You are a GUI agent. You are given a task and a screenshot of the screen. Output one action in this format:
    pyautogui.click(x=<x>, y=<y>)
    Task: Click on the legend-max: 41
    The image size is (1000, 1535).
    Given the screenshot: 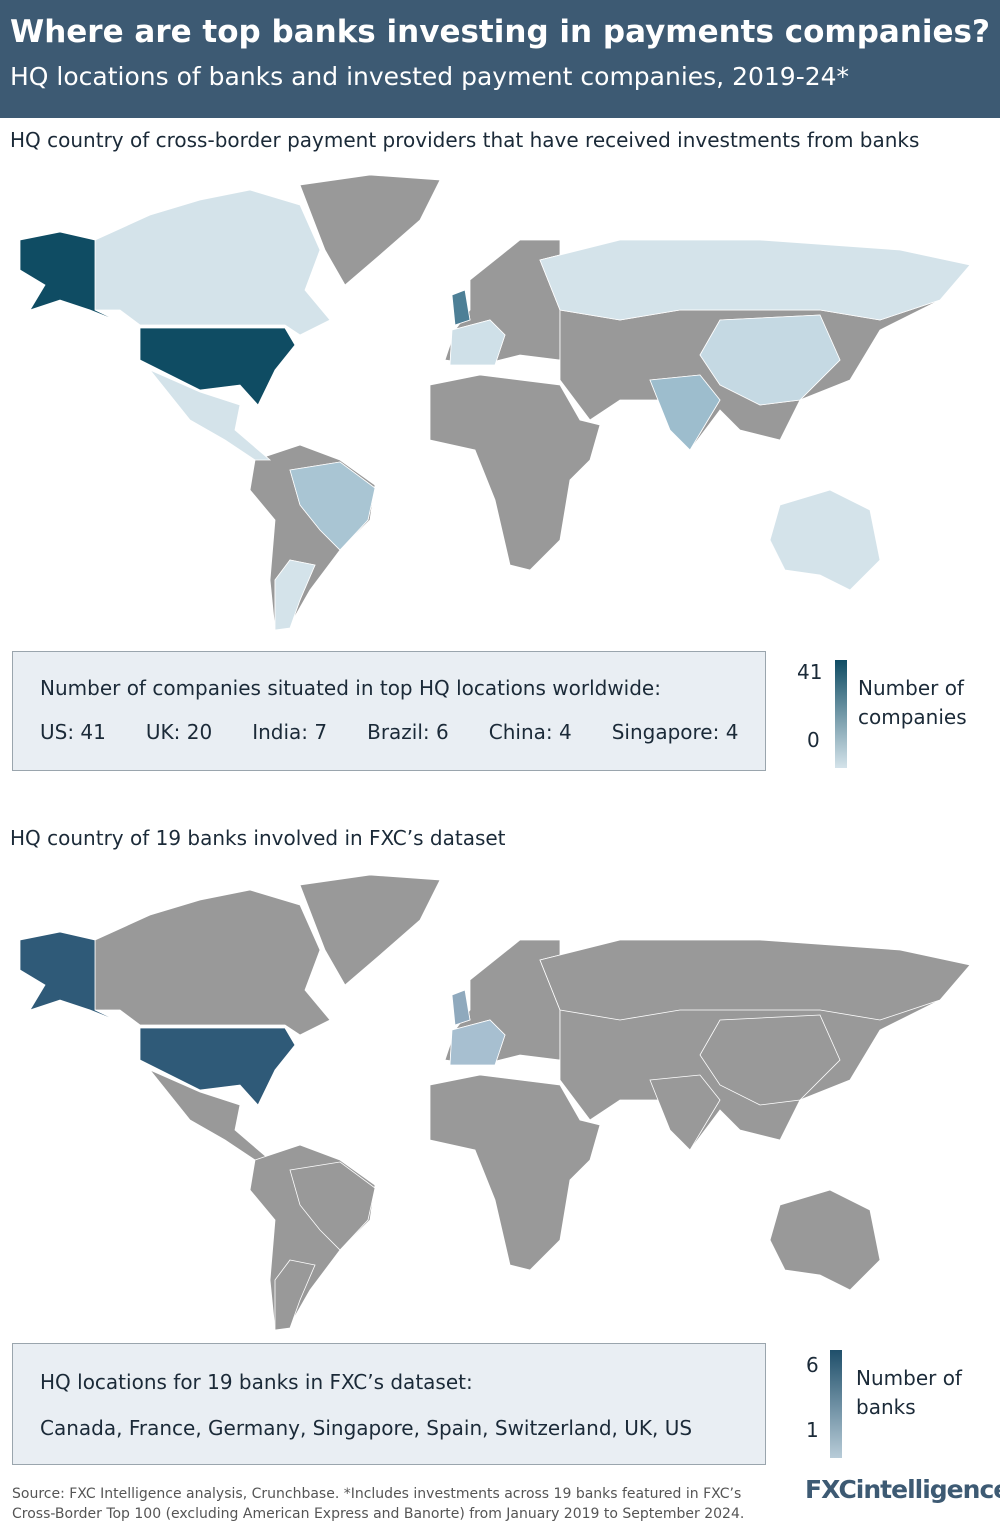 What is the action you would take?
    pyautogui.click(x=810, y=672)
    